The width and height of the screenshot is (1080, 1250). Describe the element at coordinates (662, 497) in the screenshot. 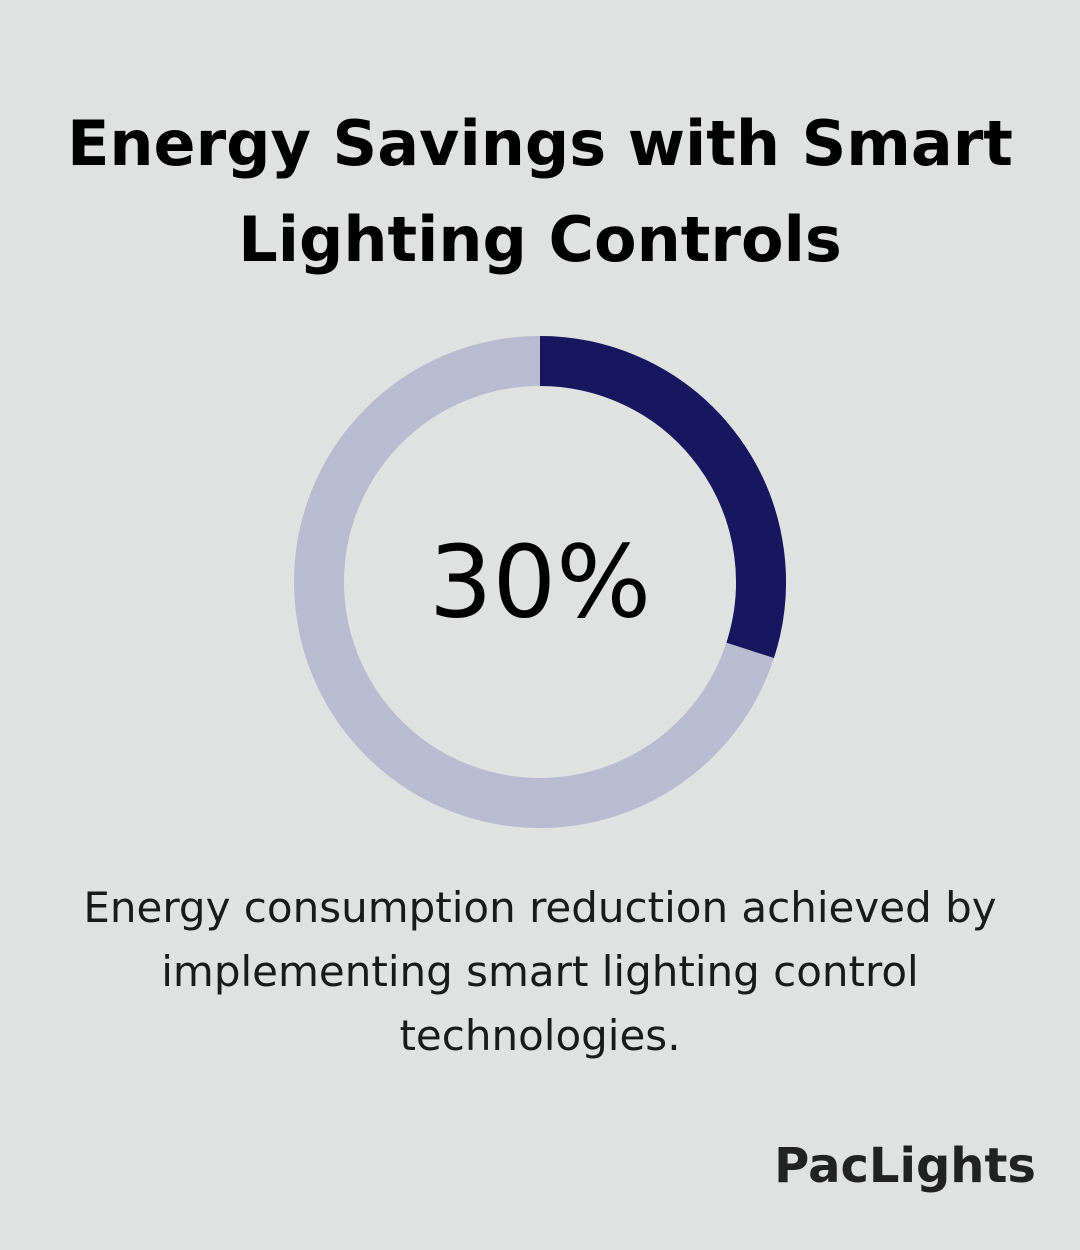

I see `donut-value-arc` at that location.